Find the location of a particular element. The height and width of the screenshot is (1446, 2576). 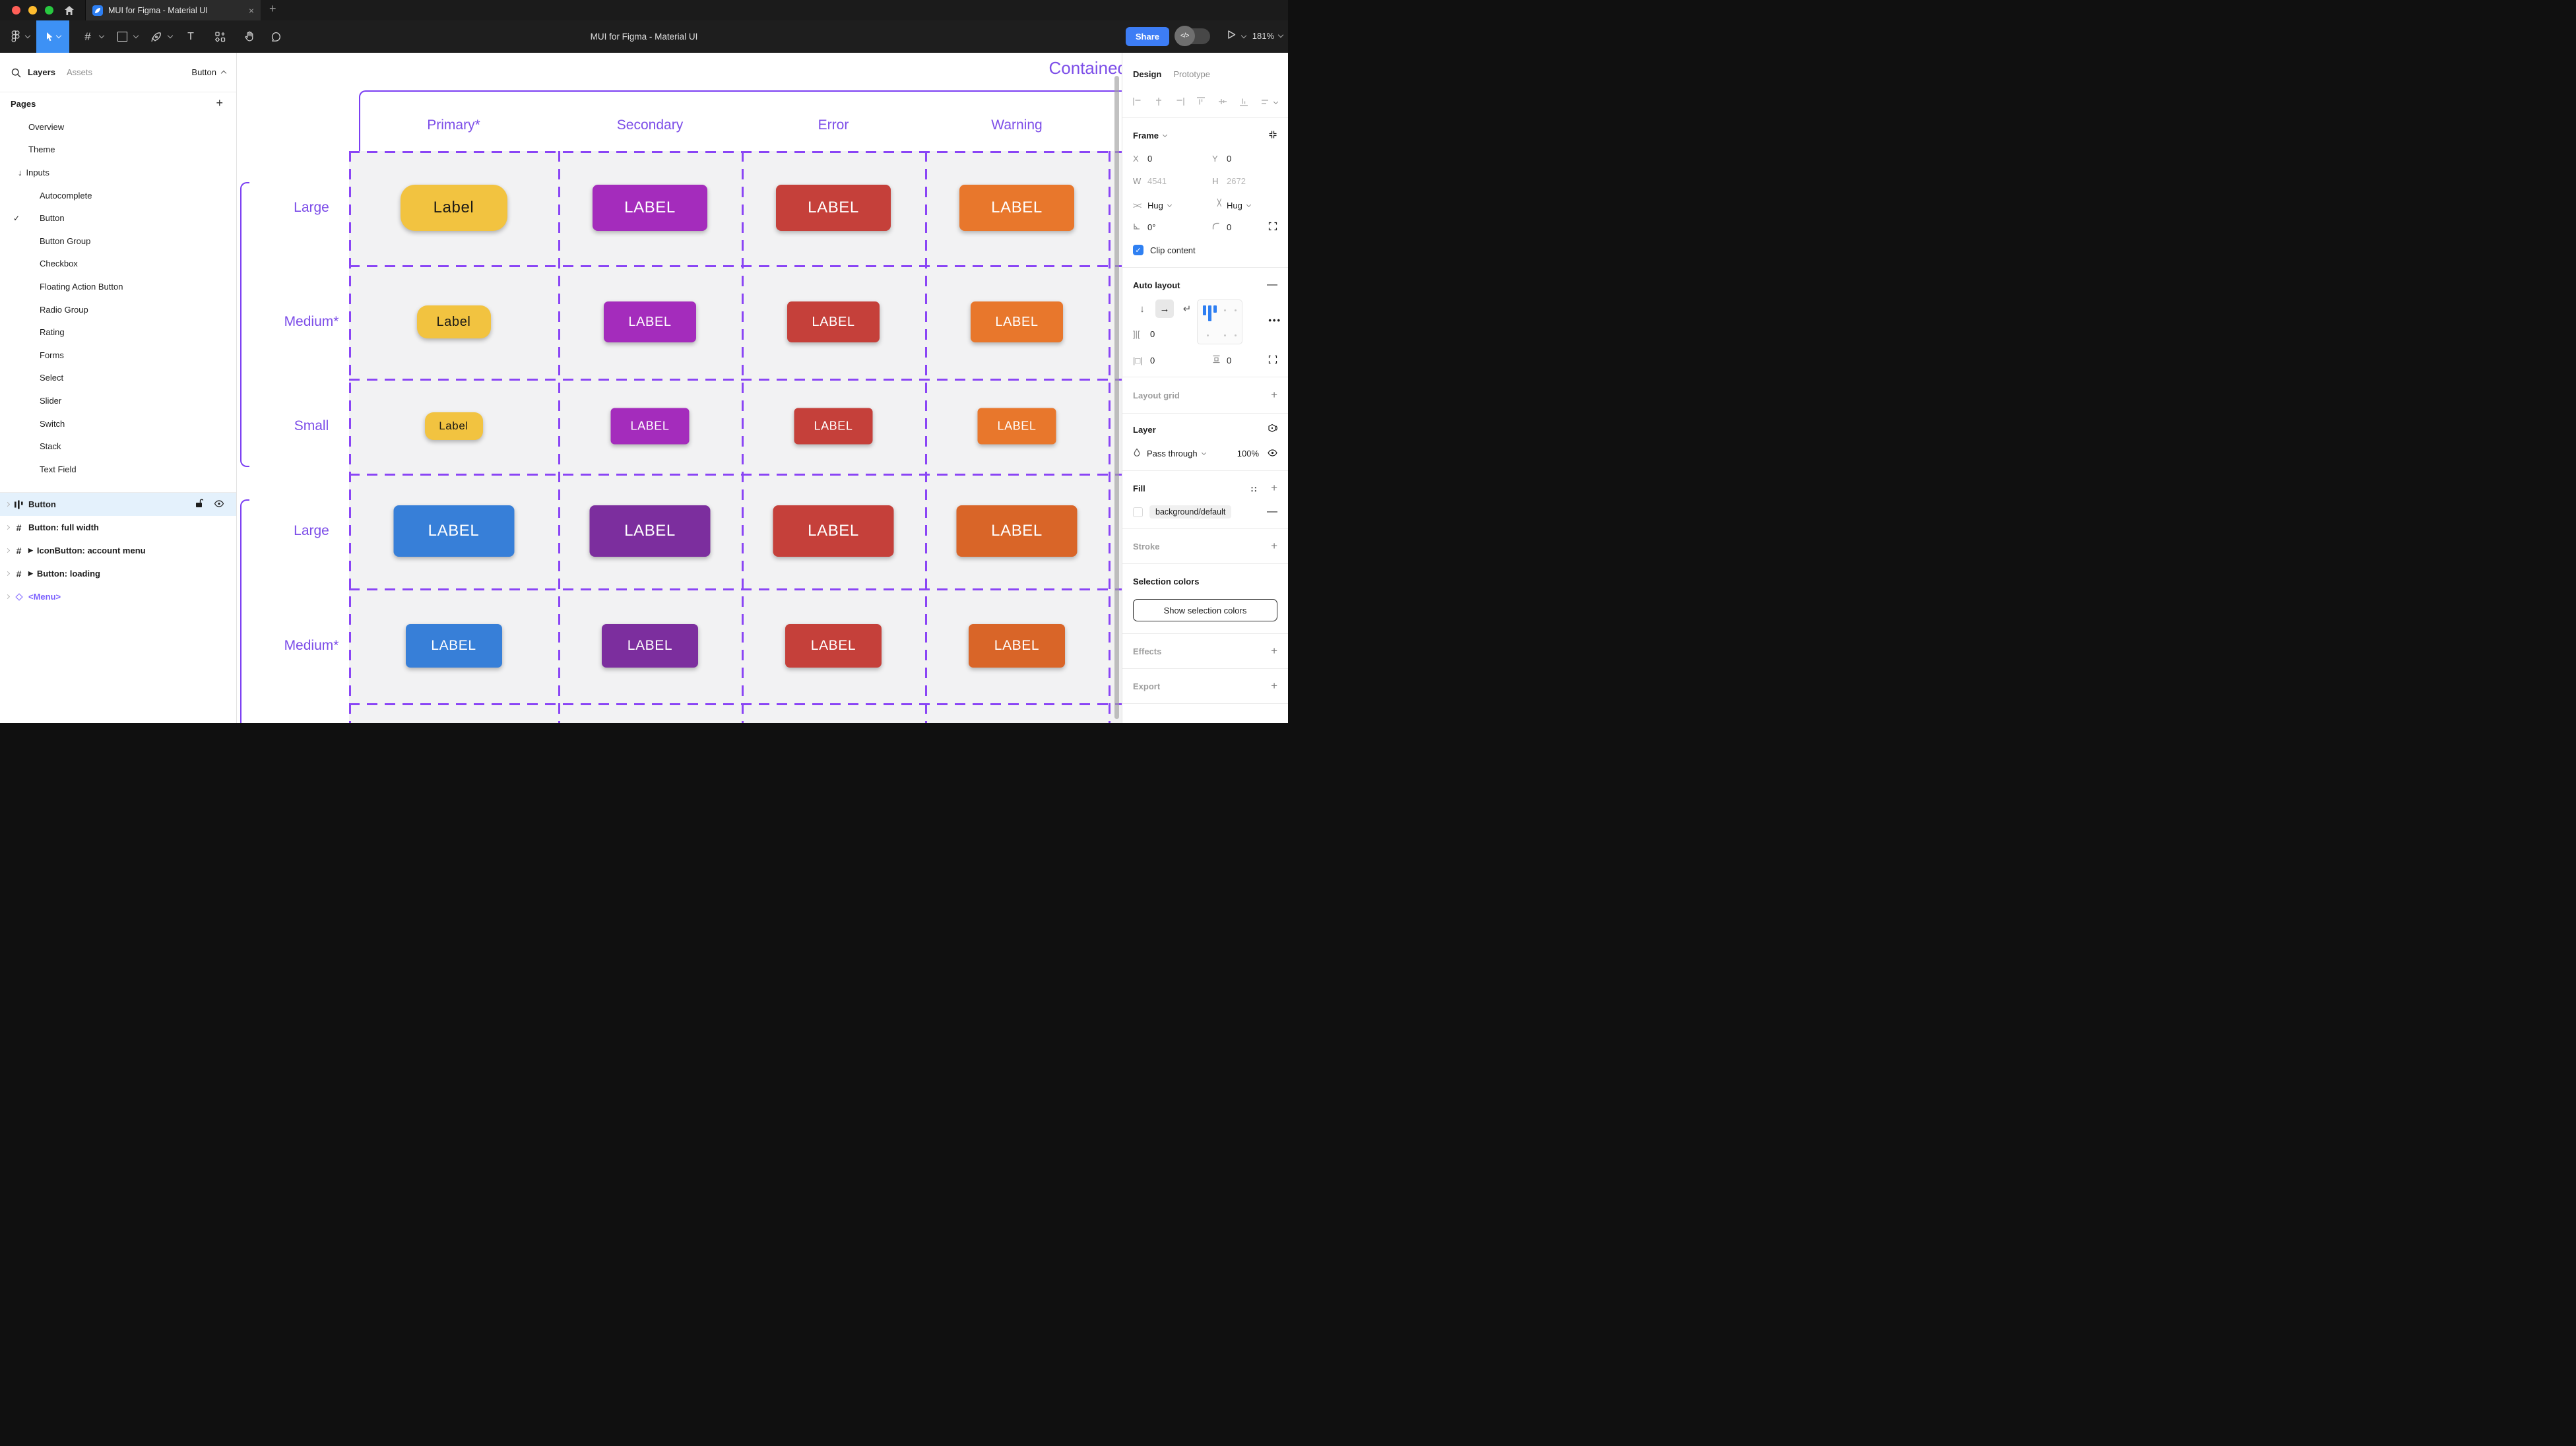

layer-visibility-eye-icon is located at coordinates (1272, 453).